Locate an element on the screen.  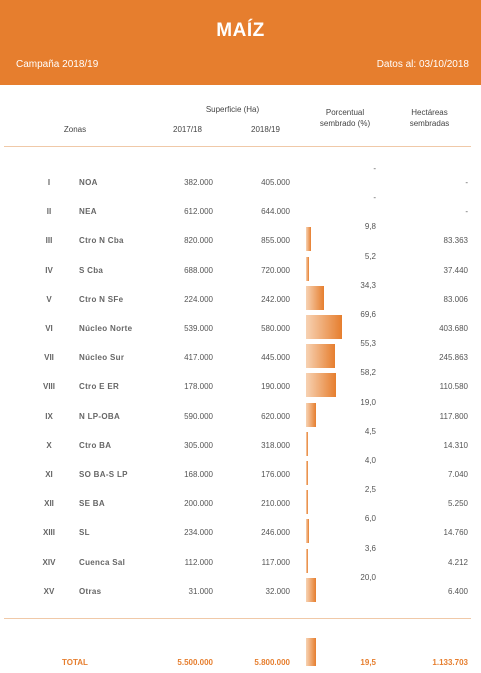
ha-header-line1: Hectáreas is located at coordinates (429, 112).